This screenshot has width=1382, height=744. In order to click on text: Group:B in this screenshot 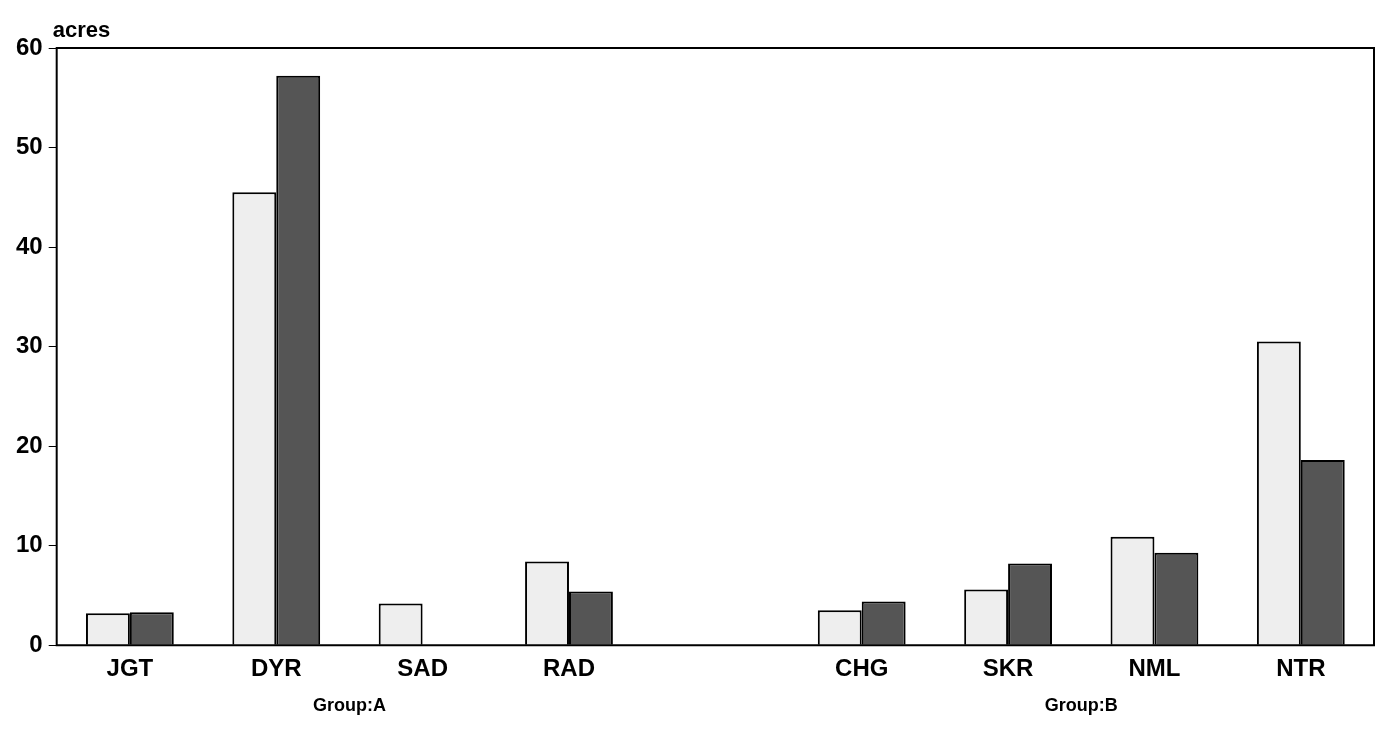, I will do `click(1081, 705)`.